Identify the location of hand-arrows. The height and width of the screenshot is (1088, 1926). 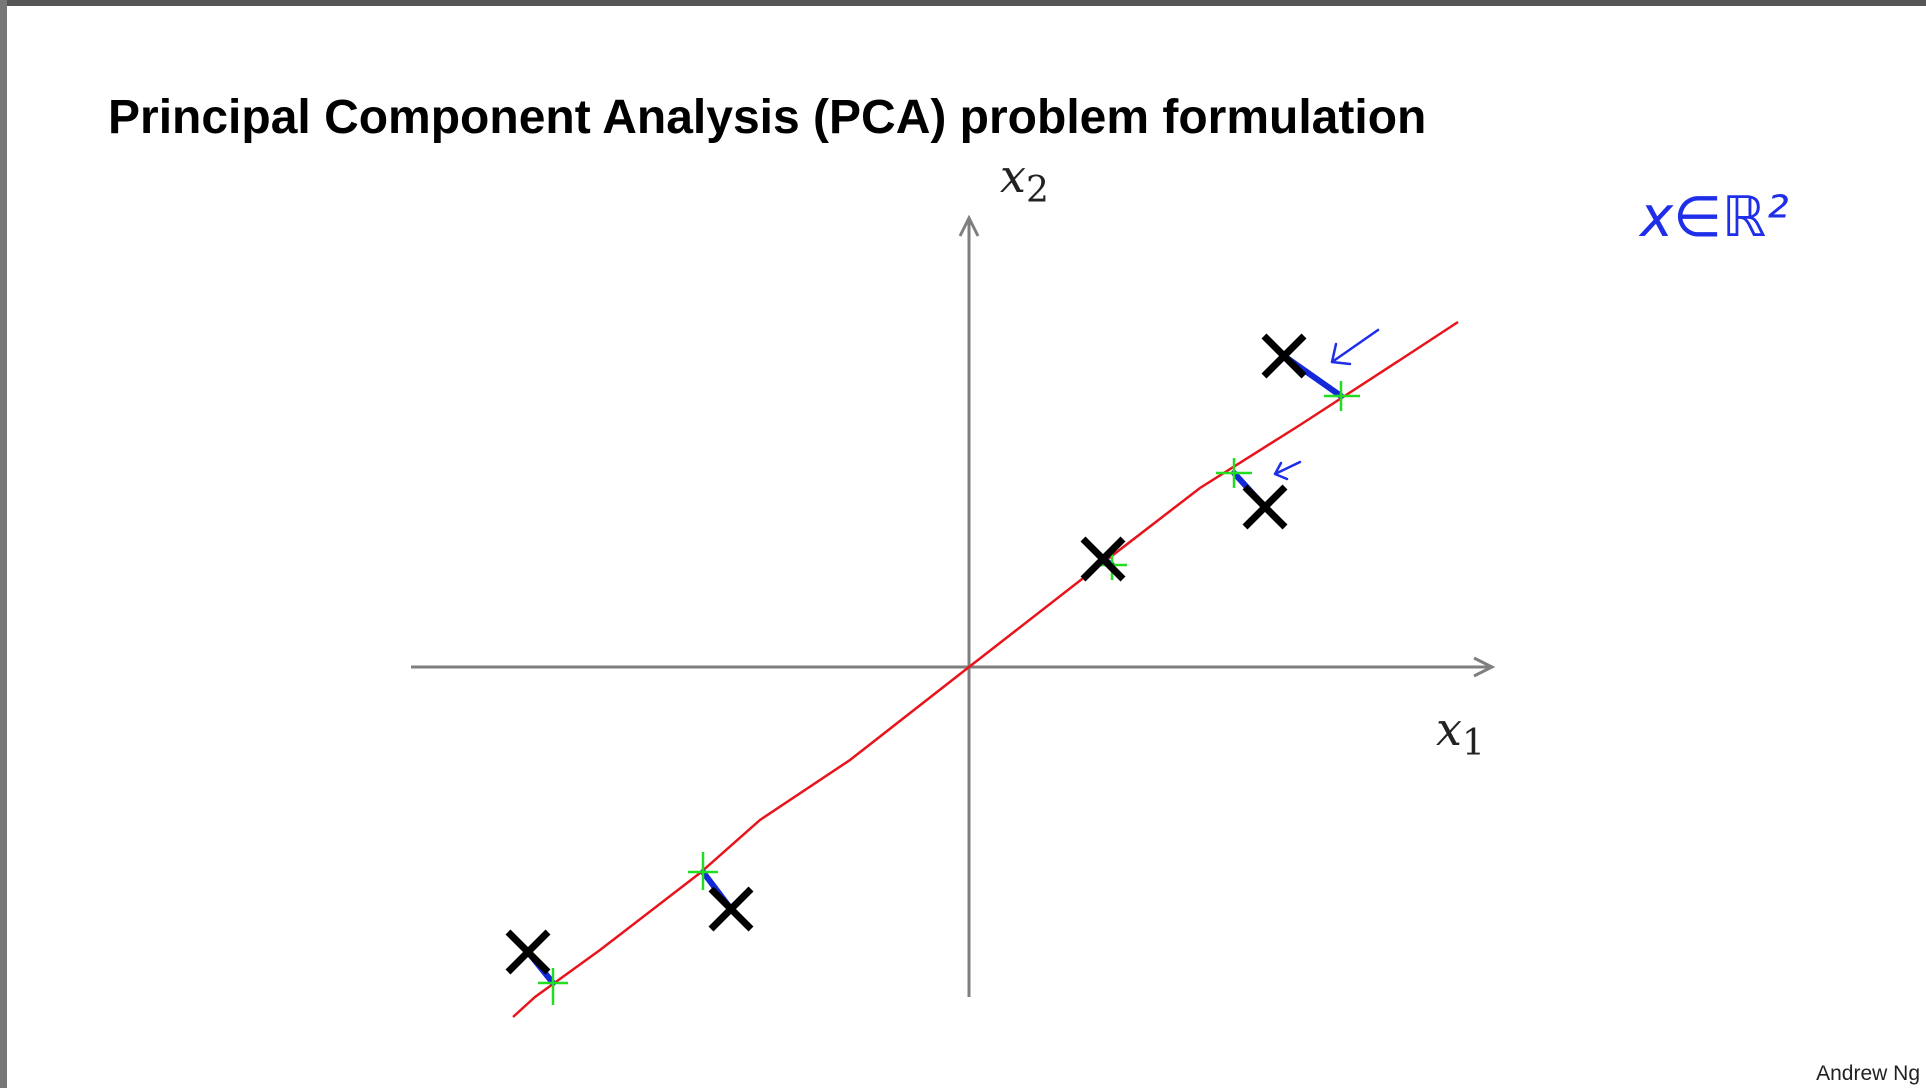
(1326, 404).